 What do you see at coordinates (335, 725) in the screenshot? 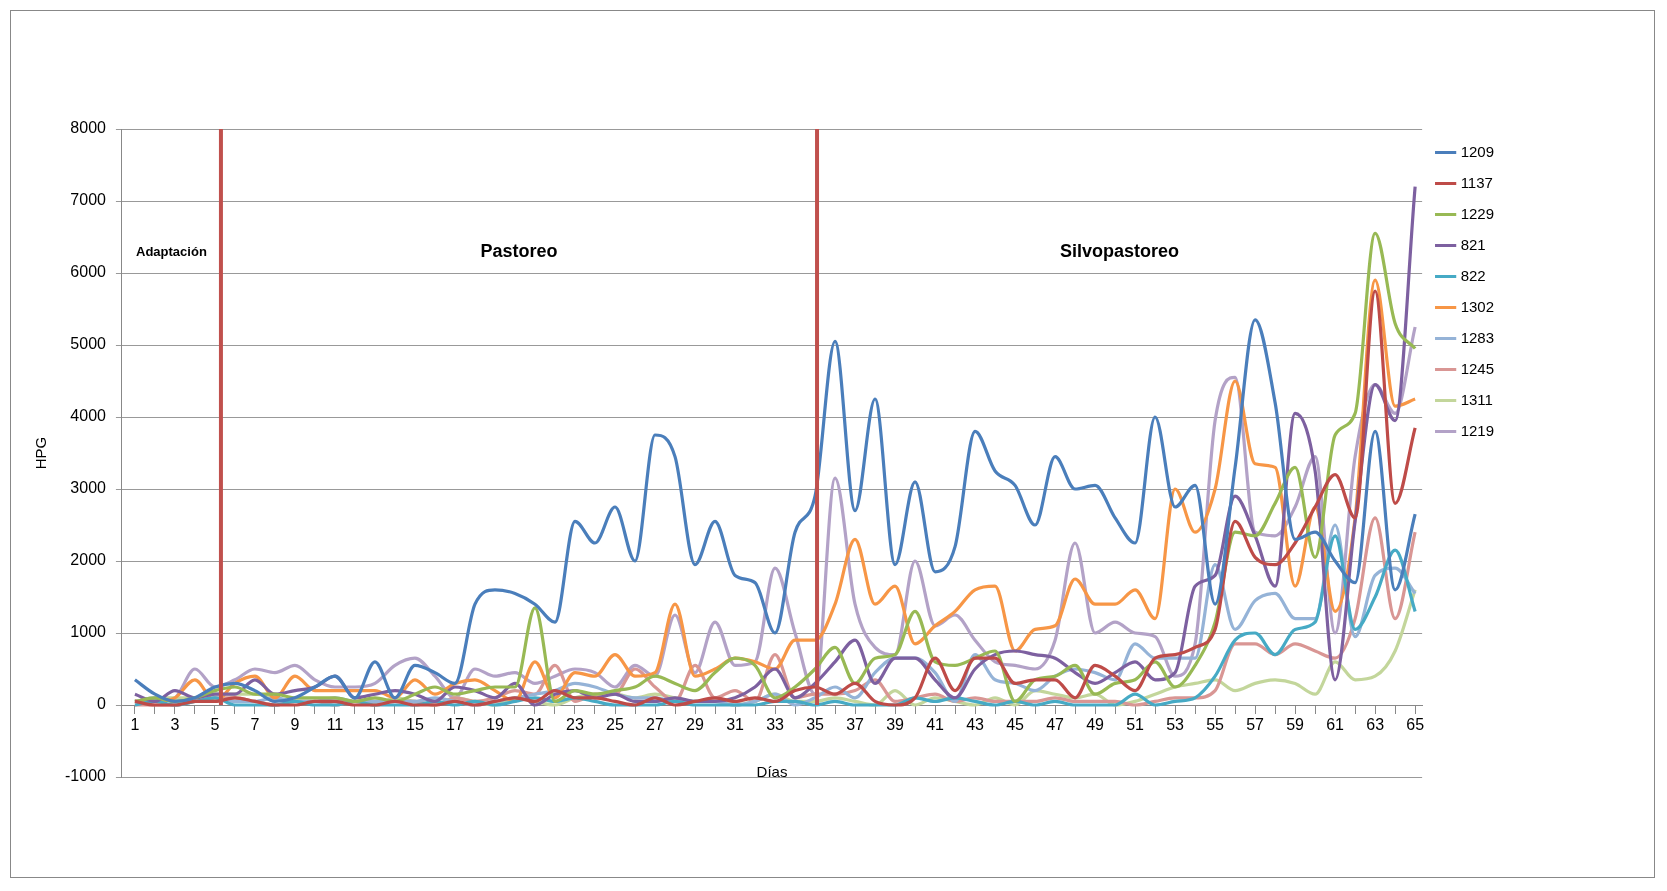
I see `x-tick-label: 11` at bounding box center [335, 725].